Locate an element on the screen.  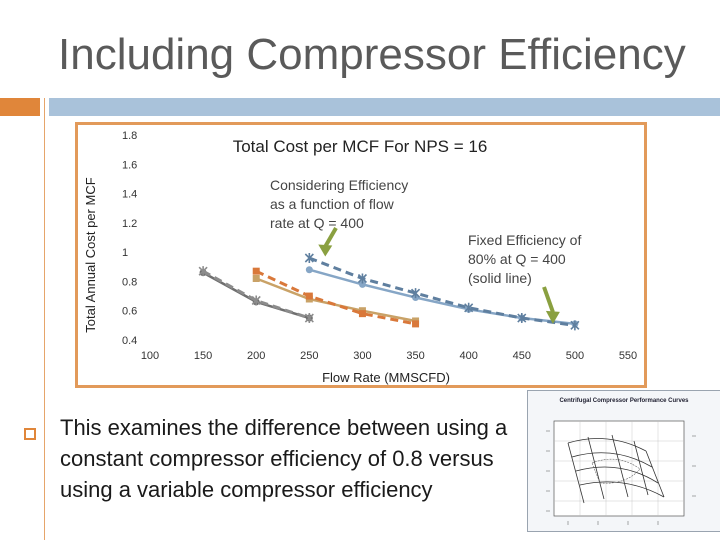
x-tick-label: 300 is located at coordinates (362, 356).